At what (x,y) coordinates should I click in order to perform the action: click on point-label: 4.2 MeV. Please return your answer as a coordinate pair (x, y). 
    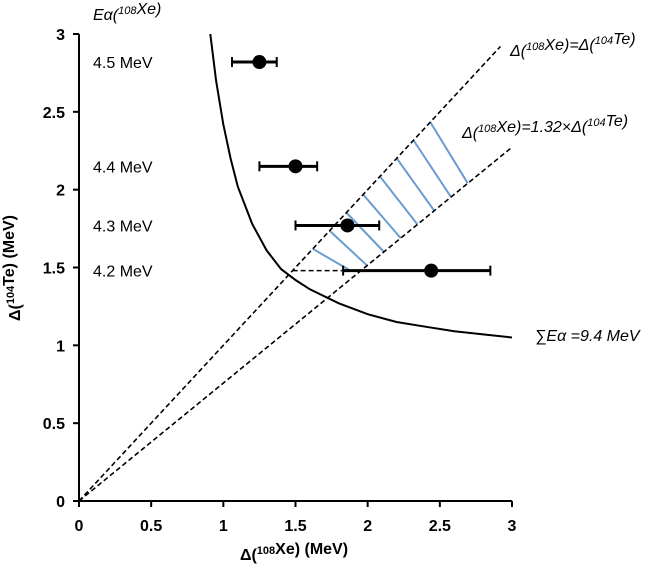
    Looking at the image, I should click on (123, 272).